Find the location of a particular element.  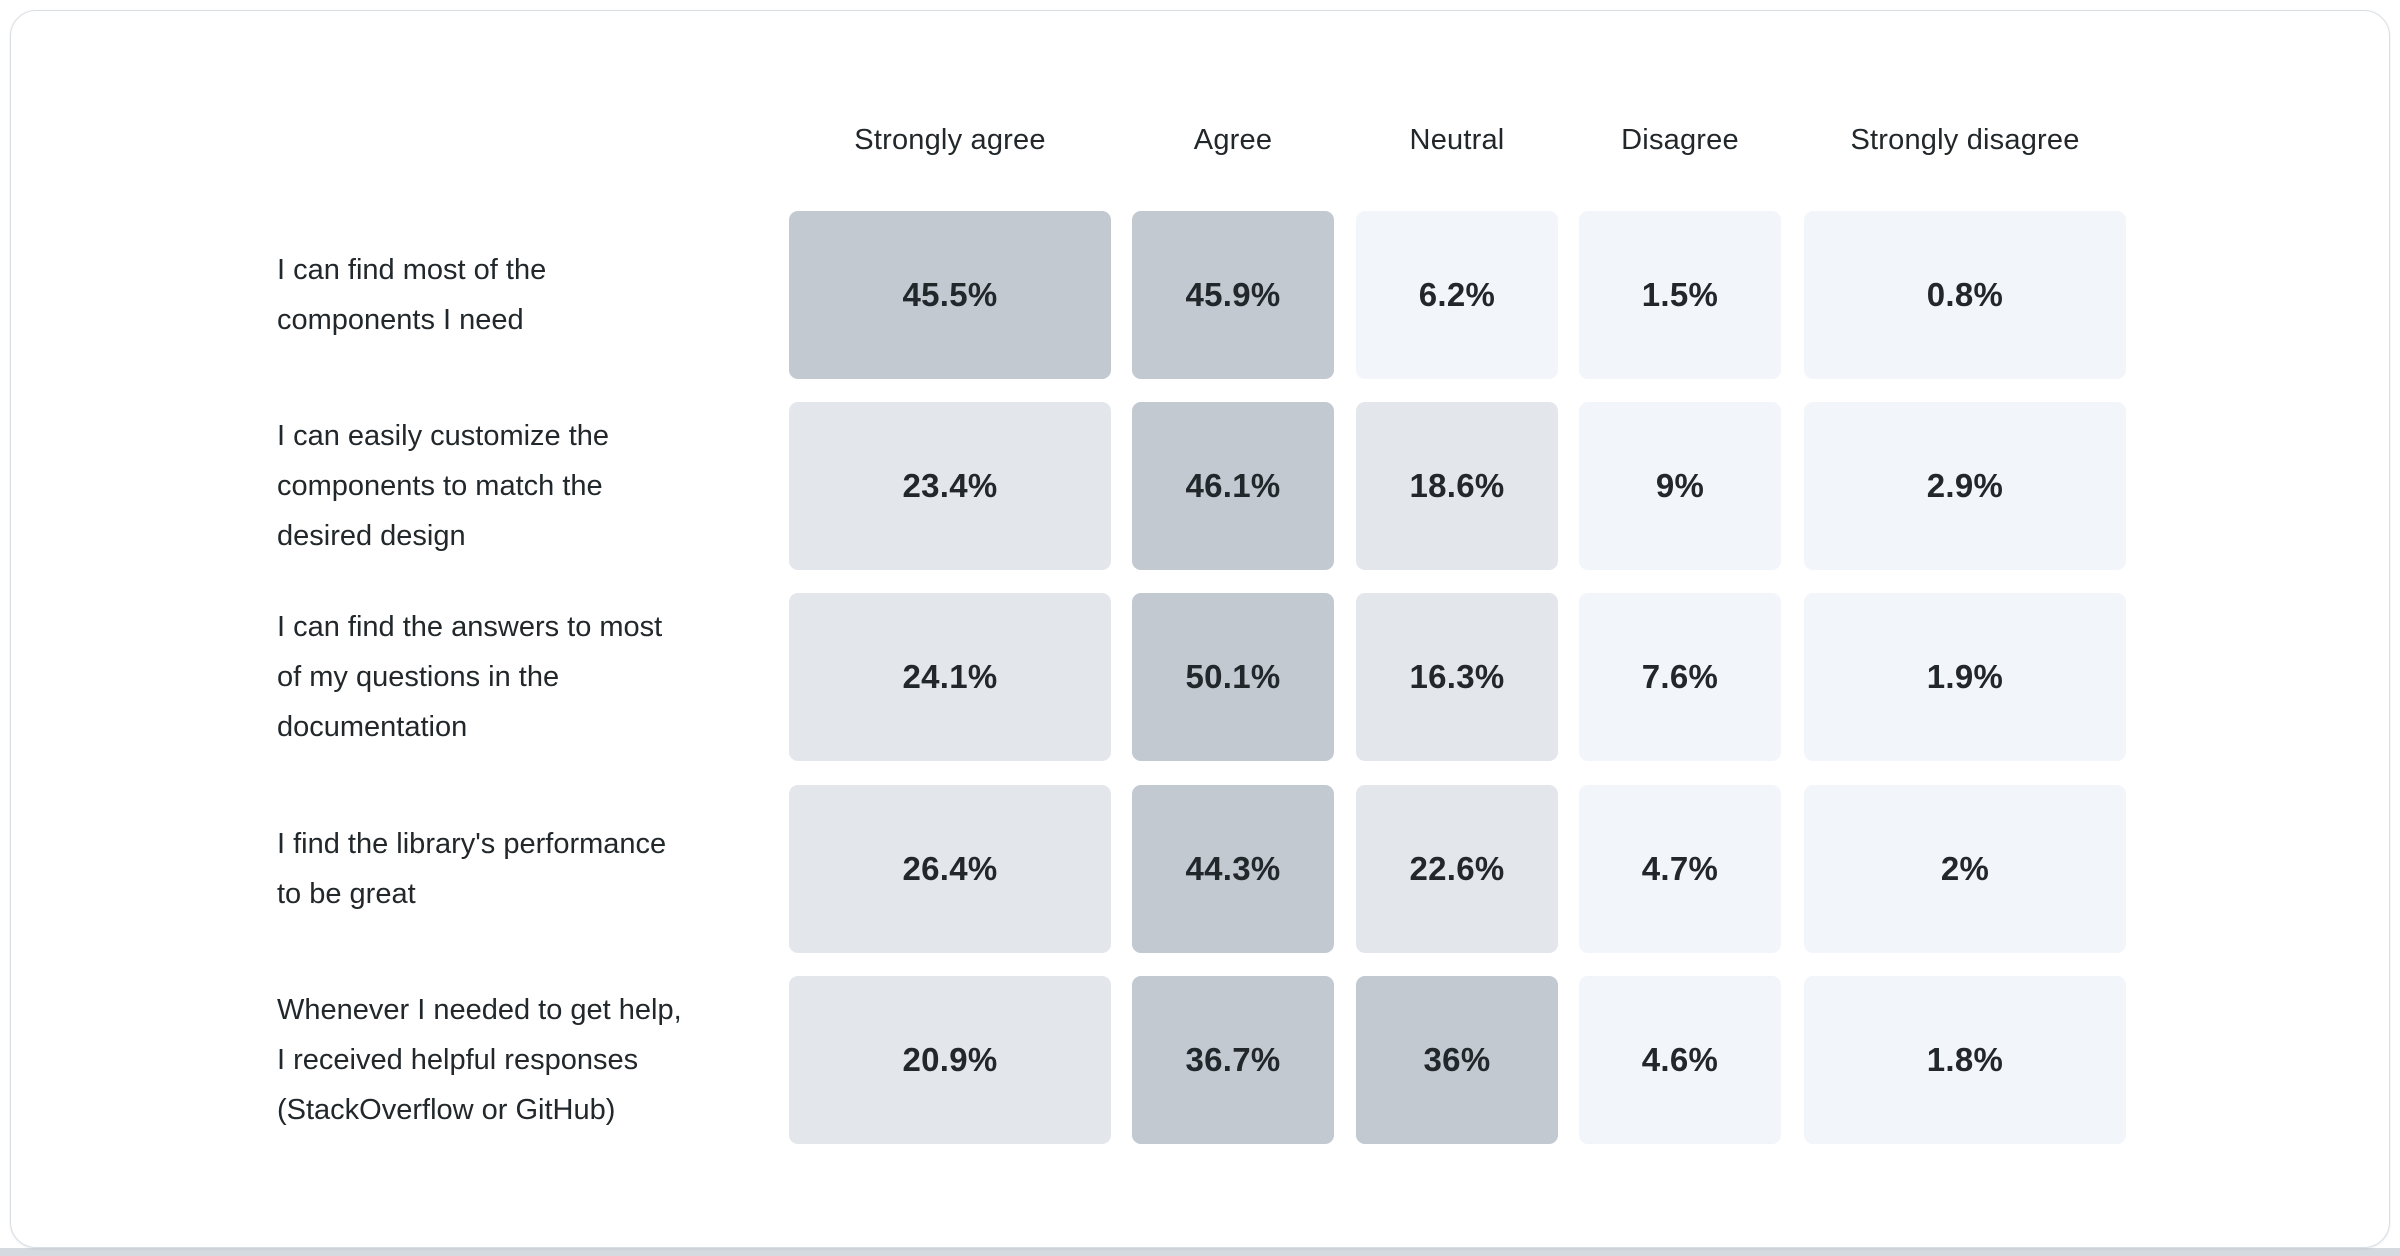

heatmap-cell: 16.3% is located at coordinates (1457, 677).